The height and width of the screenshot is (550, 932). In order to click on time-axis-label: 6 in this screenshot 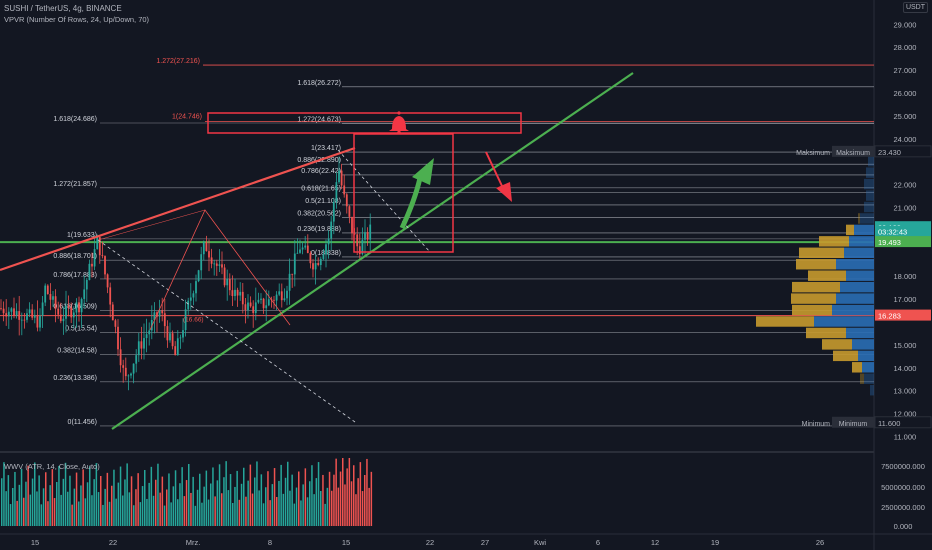, I will do `click(598, 542)`.